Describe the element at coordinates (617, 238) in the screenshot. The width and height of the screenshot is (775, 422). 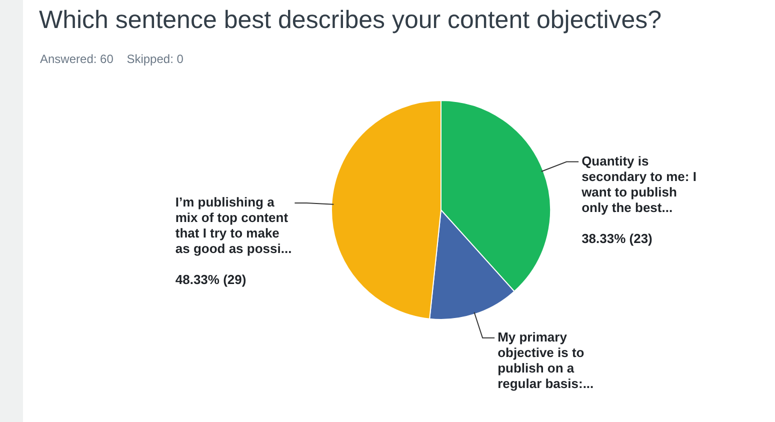
I see `data-label: 38.33% (23)` at that location.